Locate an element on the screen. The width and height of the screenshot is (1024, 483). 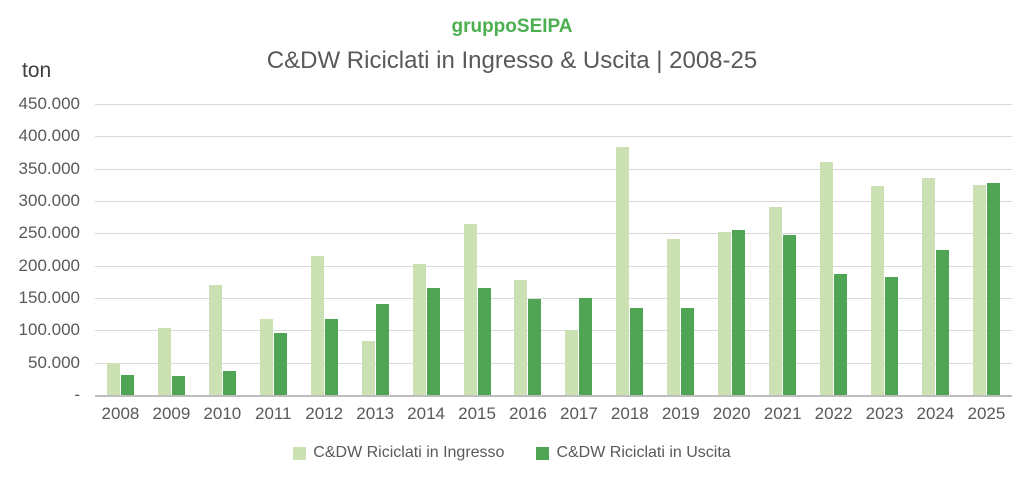
y-tick-label: 100.000 is located at coordinates (49, 330).